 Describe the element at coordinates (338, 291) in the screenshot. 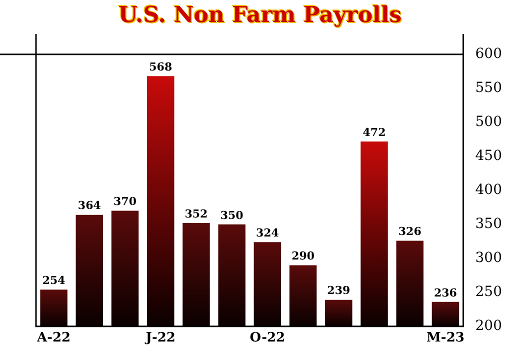

I see `data-label: 239` at that location.